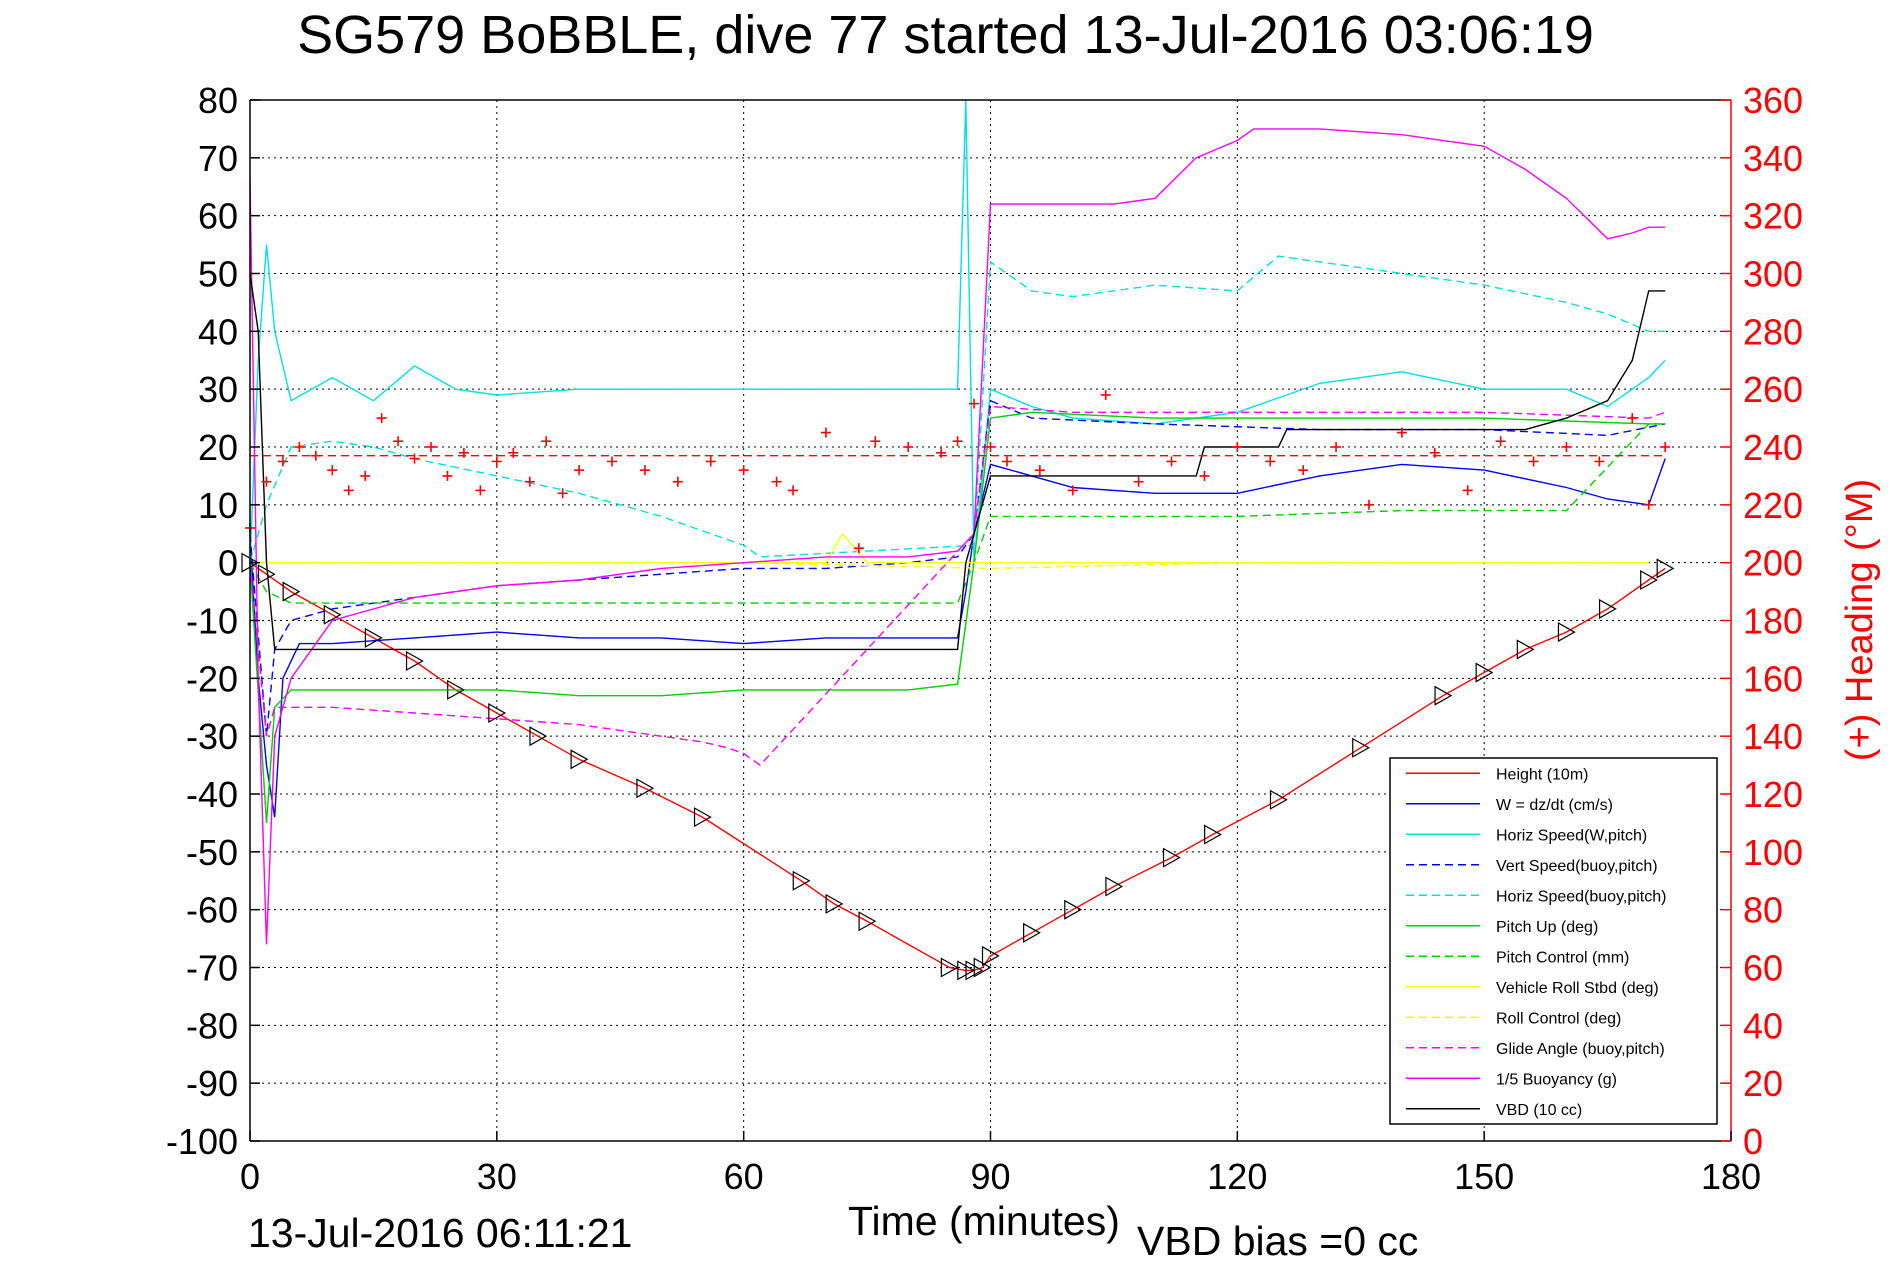  I want to click on x-tick-label: 120, so click(1237, 1176).